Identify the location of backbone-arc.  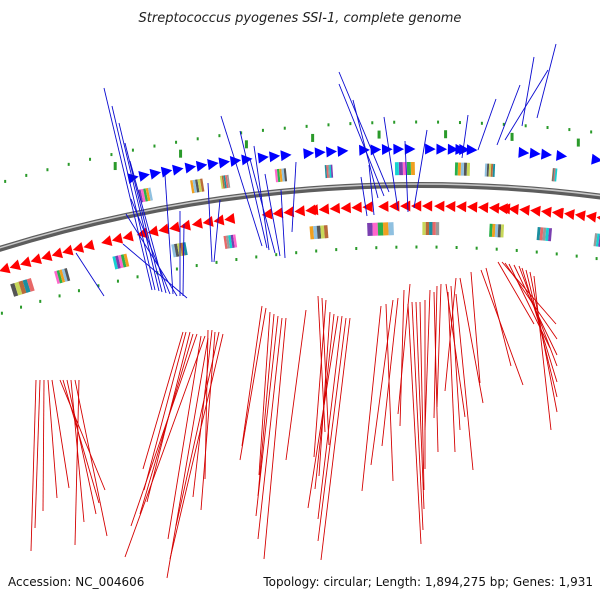
(300, 217).